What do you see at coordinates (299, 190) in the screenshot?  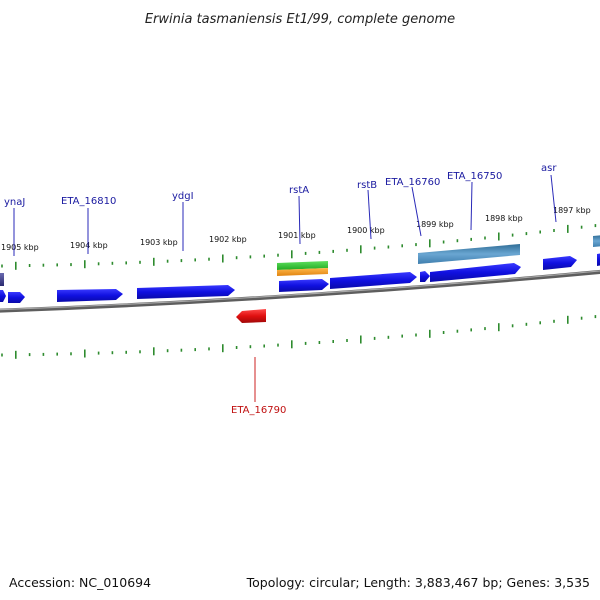 I see `gene-label-rstA: rstA` at bounding box center [299, 190].